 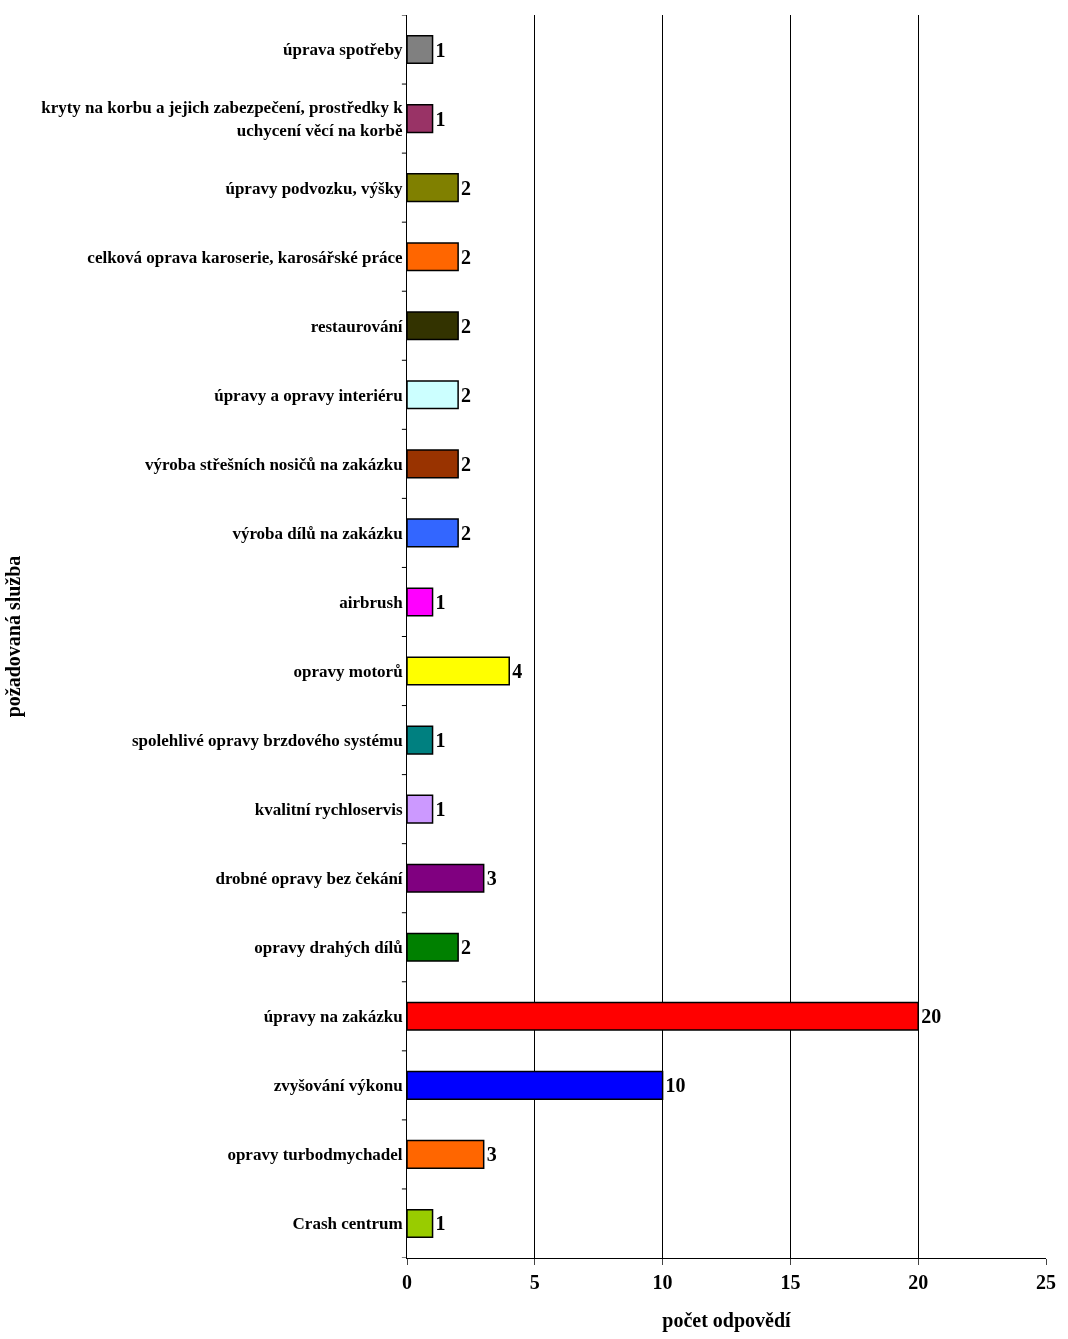 I want to click on x-tick-label: 25, so click(x=1046, y=1282).